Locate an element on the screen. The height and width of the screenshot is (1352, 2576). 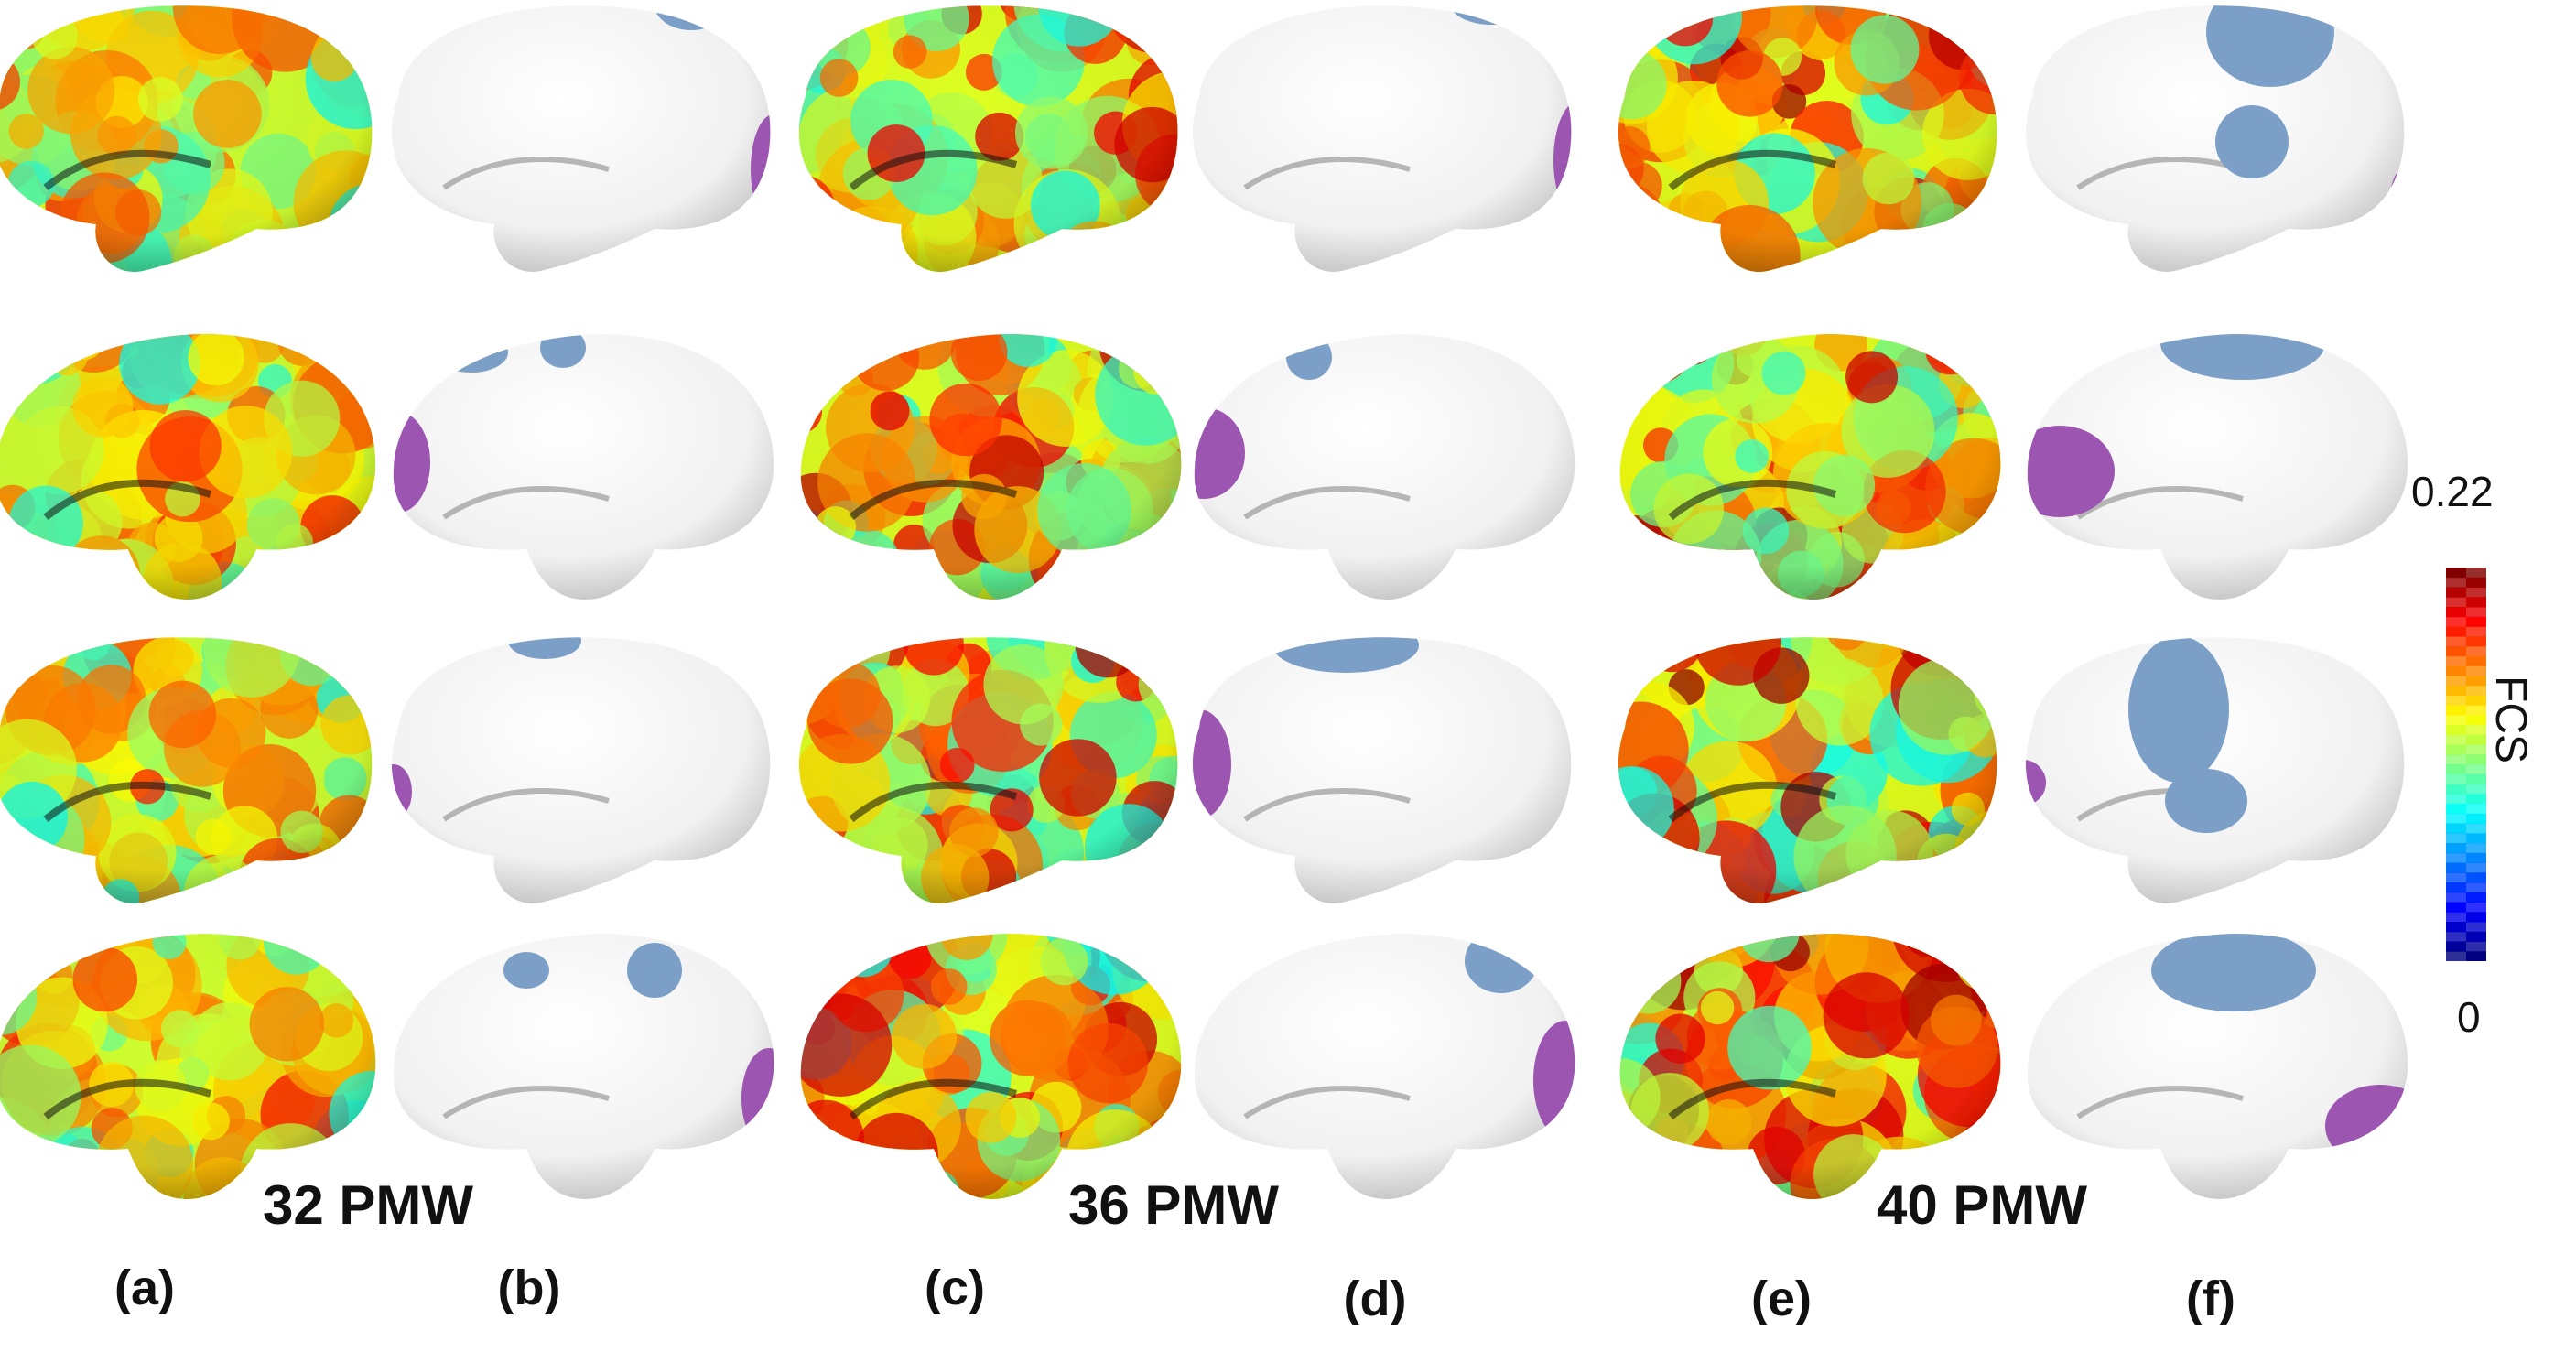
colorbar-title: FCS is located at coordinates (2511, 719).